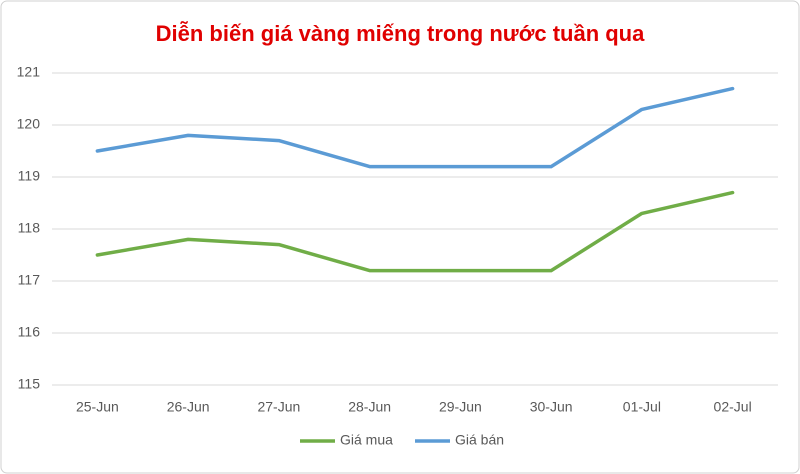 This screenshot has width=800, height=474. What do you see at coordinates (29, 124) in the screenshot?
I see `y-tick-label: 120` at bounding box center [29, 124].